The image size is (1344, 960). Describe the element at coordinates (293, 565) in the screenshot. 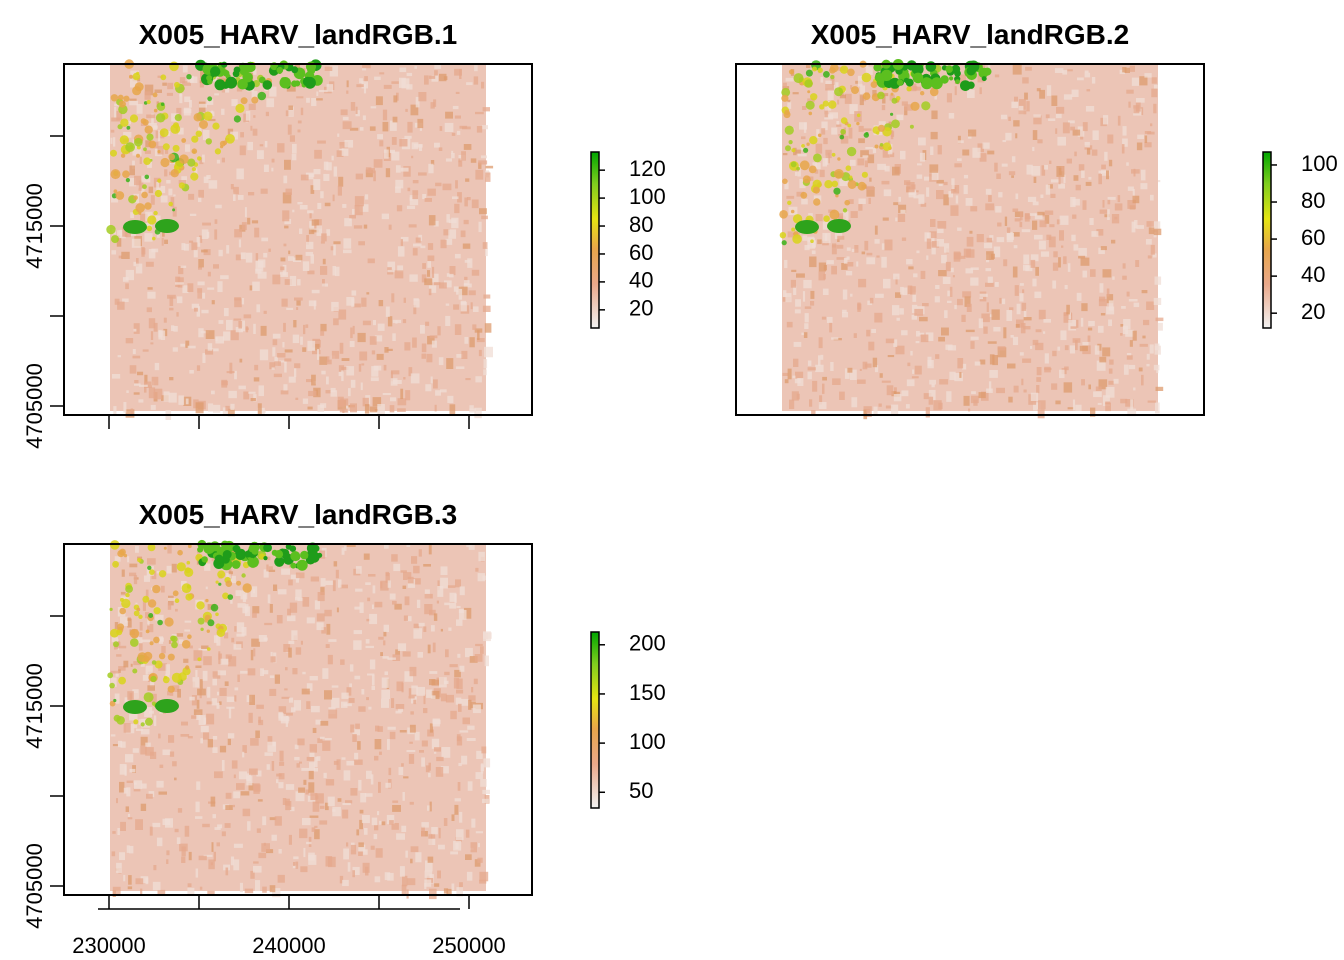

I see `raster-dense-cell` at that location.